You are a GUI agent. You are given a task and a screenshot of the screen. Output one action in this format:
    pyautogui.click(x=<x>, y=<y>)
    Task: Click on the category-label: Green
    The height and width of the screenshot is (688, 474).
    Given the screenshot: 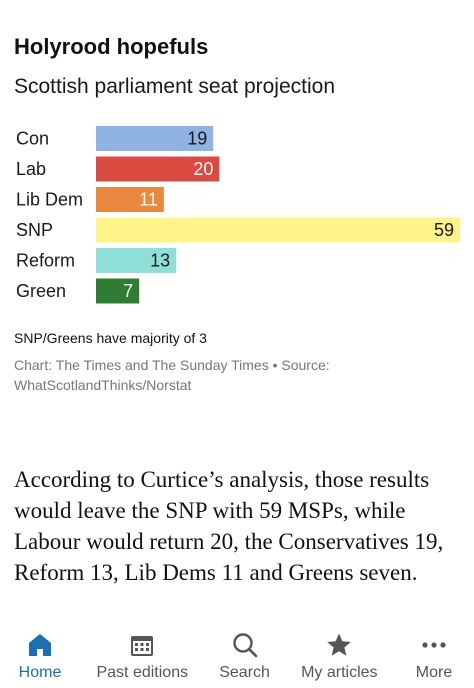 What is the action you would take?
    pyautogui.click(x=41, y=291)
    